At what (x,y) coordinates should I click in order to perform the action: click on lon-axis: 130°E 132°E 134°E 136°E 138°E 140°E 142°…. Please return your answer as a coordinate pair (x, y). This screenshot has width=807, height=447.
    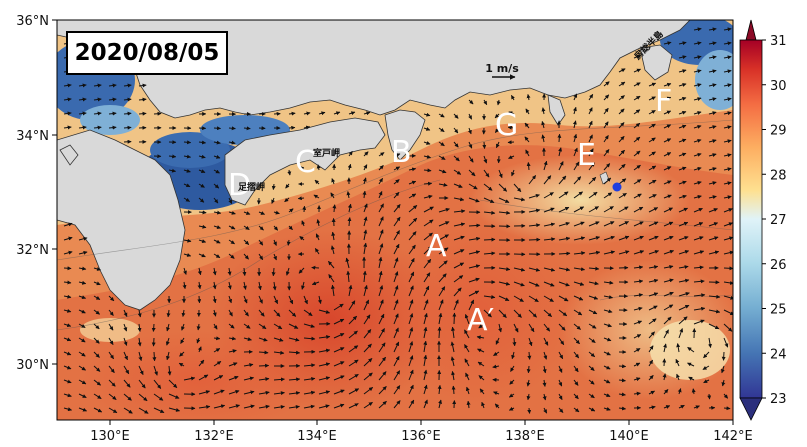
    Looking at the image, I should click on (421, 432).